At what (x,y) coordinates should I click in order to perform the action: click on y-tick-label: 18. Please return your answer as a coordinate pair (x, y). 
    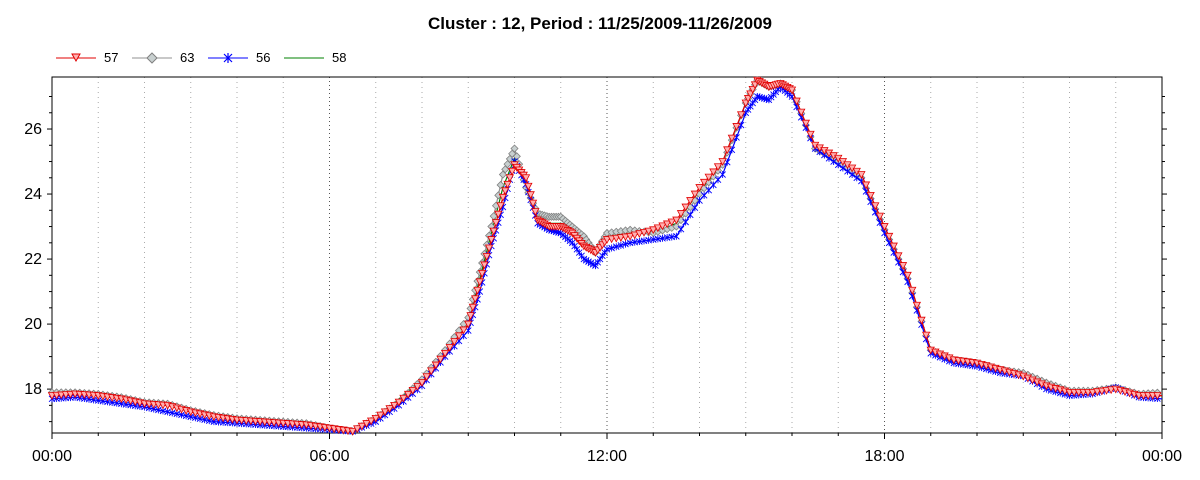
    Looking at the image, I should click on (33, 389).